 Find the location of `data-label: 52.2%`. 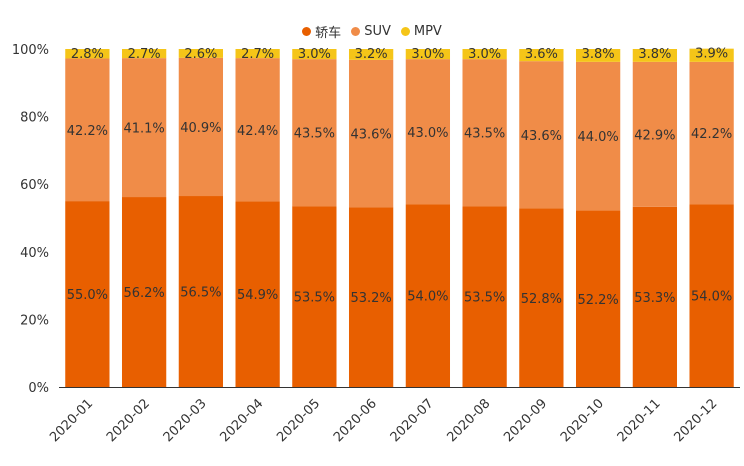

data-label: 52.2% is located at coordinates (597, 300).